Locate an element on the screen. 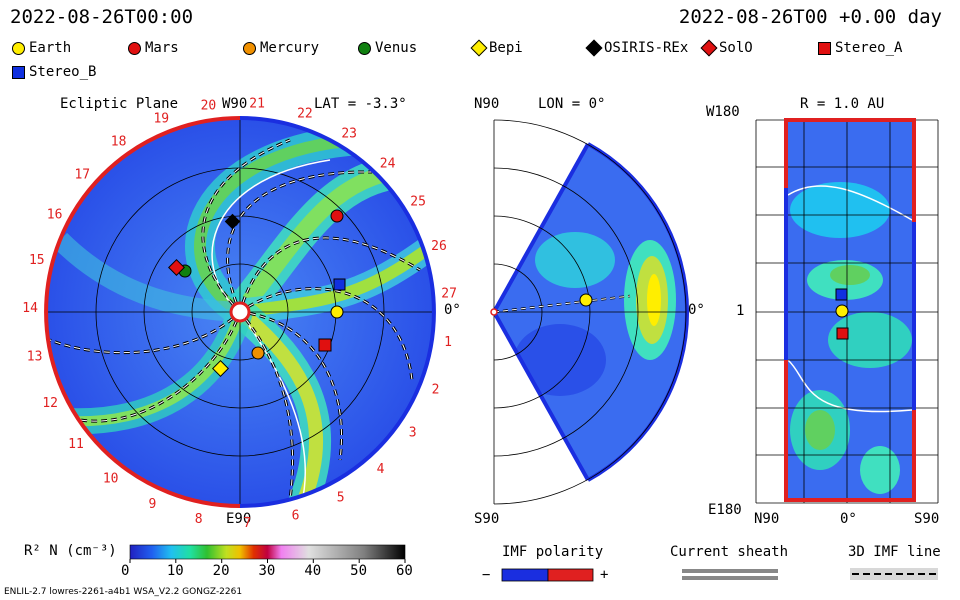  colorbar-tick-label: 40 is located at coordinates (313, 571).